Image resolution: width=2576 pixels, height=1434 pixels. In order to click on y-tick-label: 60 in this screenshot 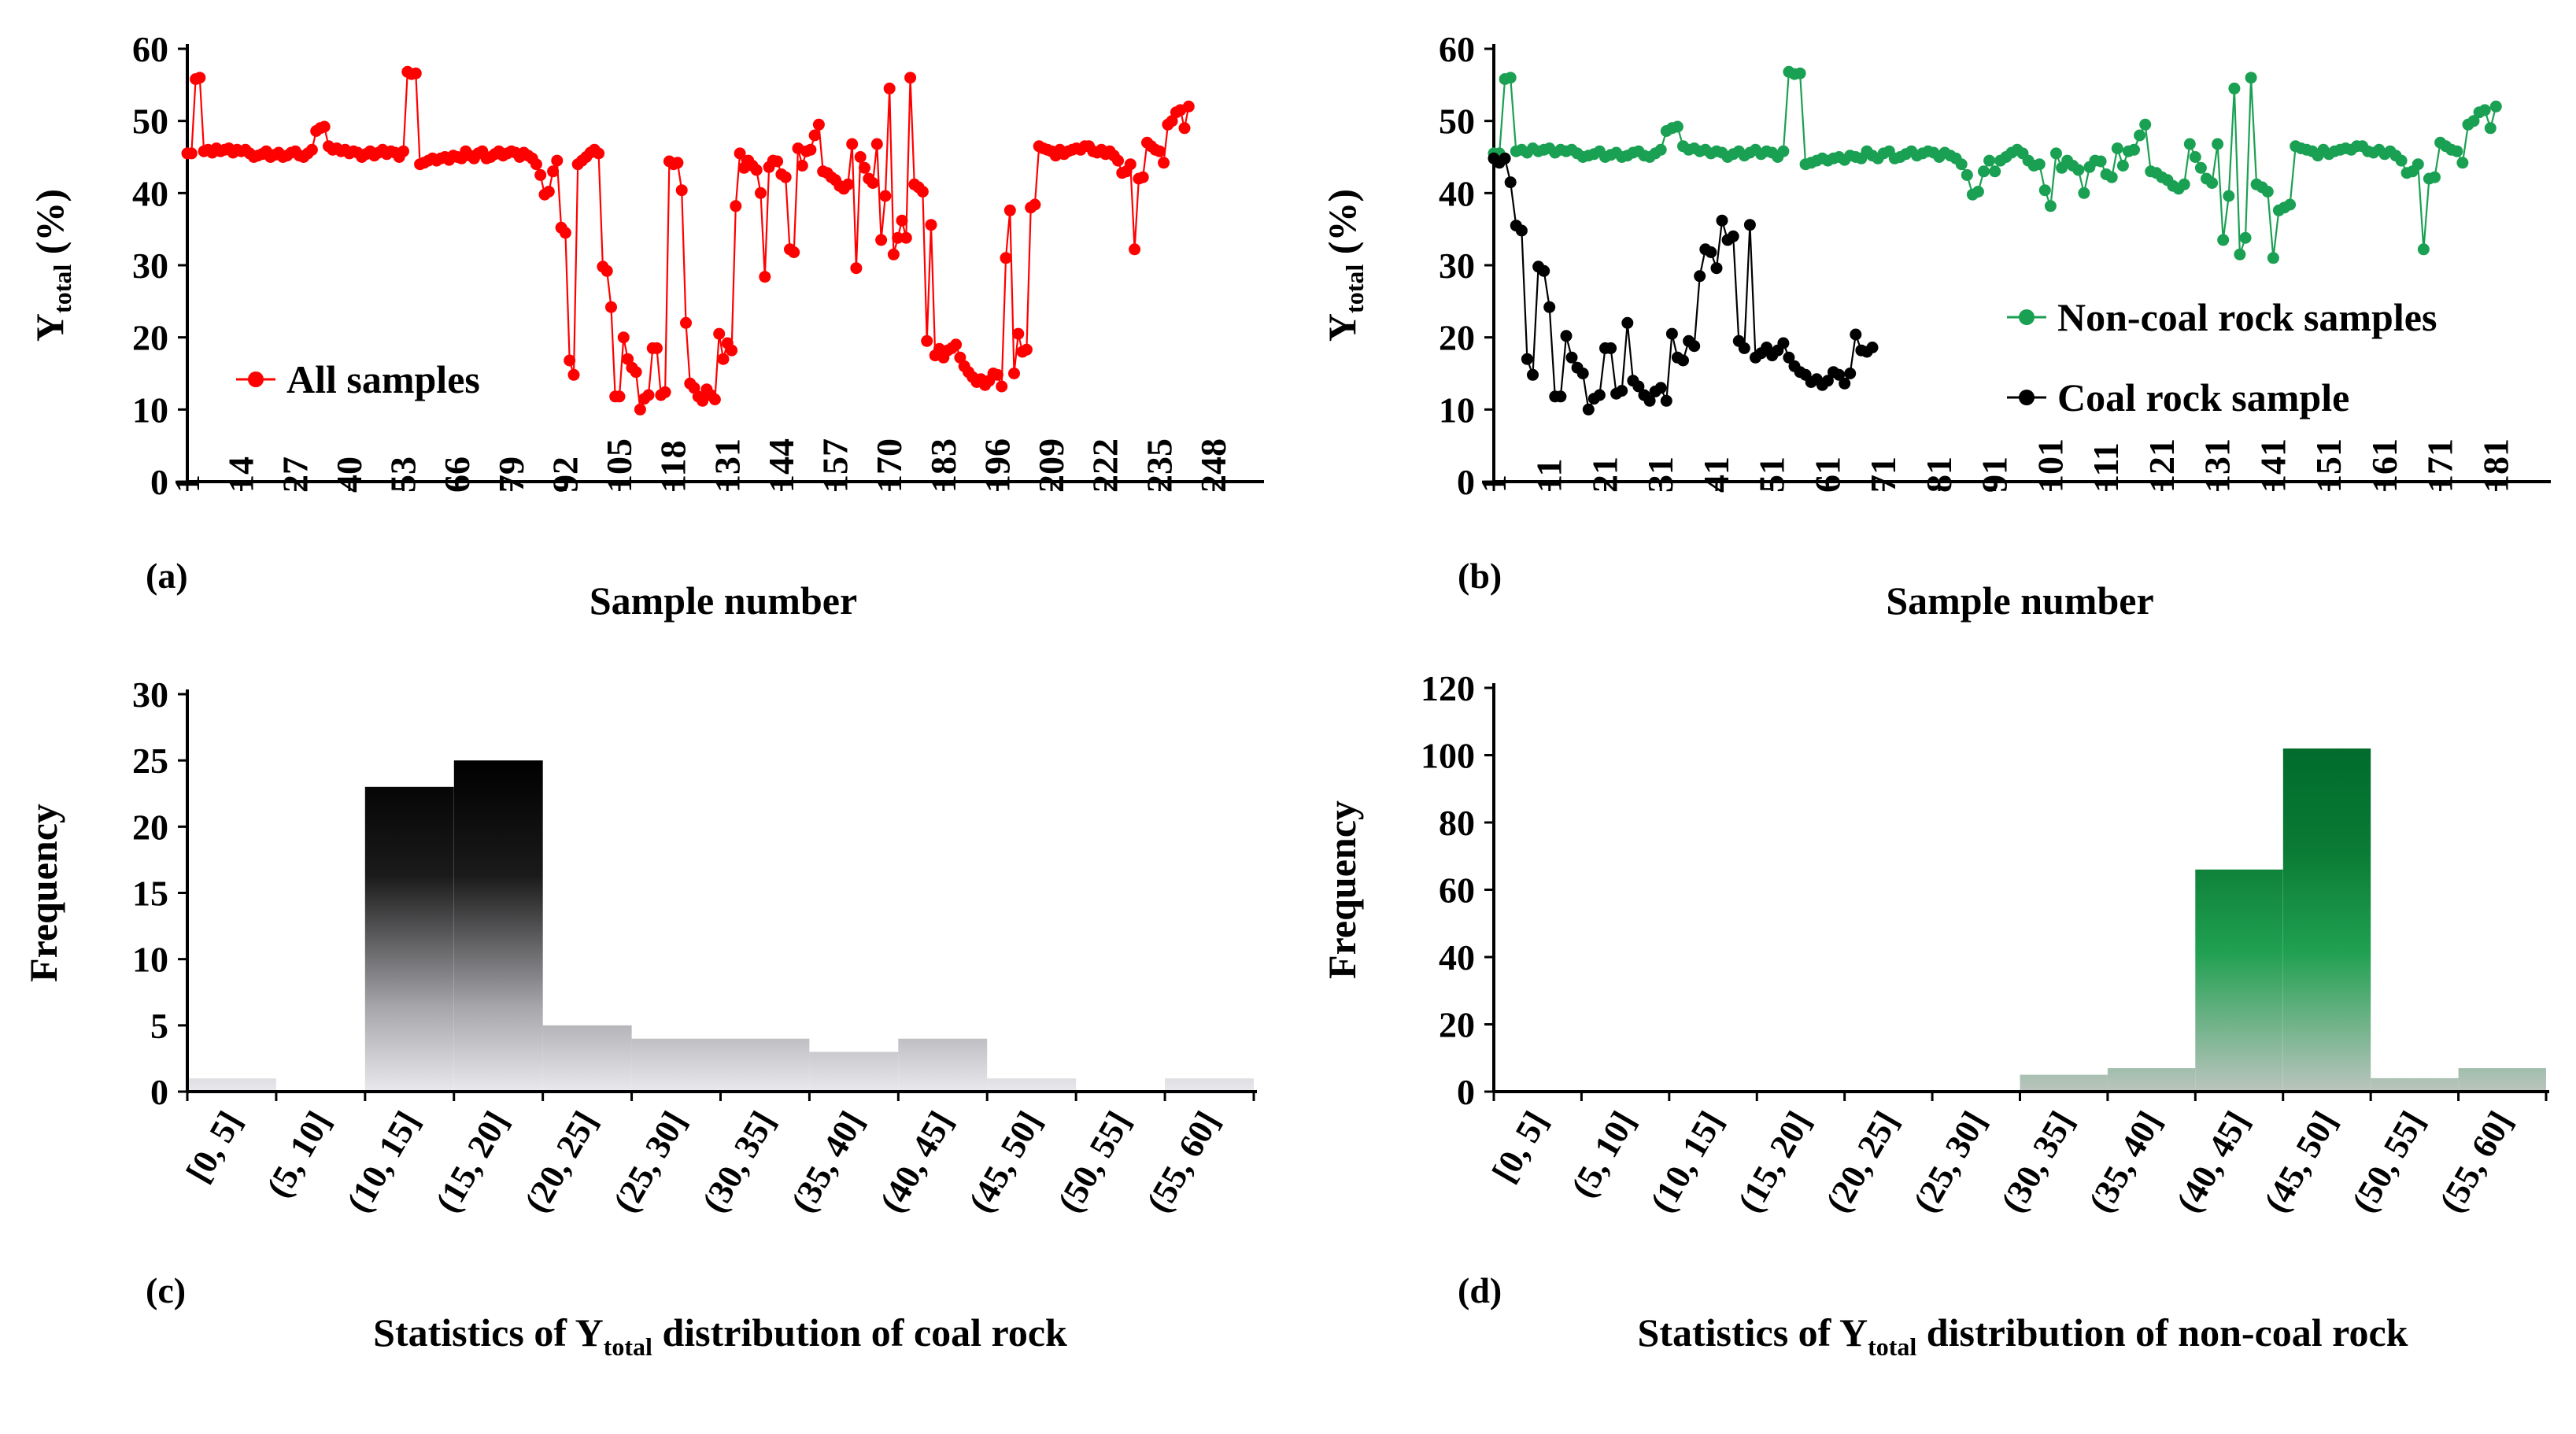, I will do `click(150, 49)`.